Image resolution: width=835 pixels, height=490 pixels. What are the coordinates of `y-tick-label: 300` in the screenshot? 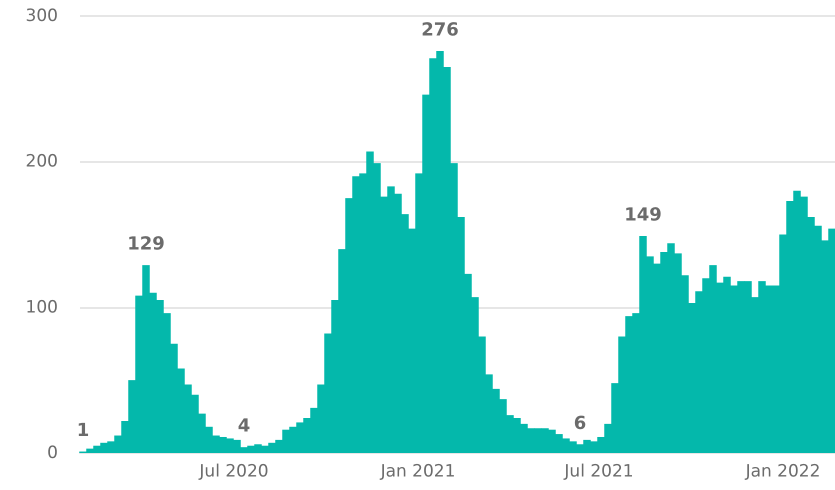 It's located at (42, 16).